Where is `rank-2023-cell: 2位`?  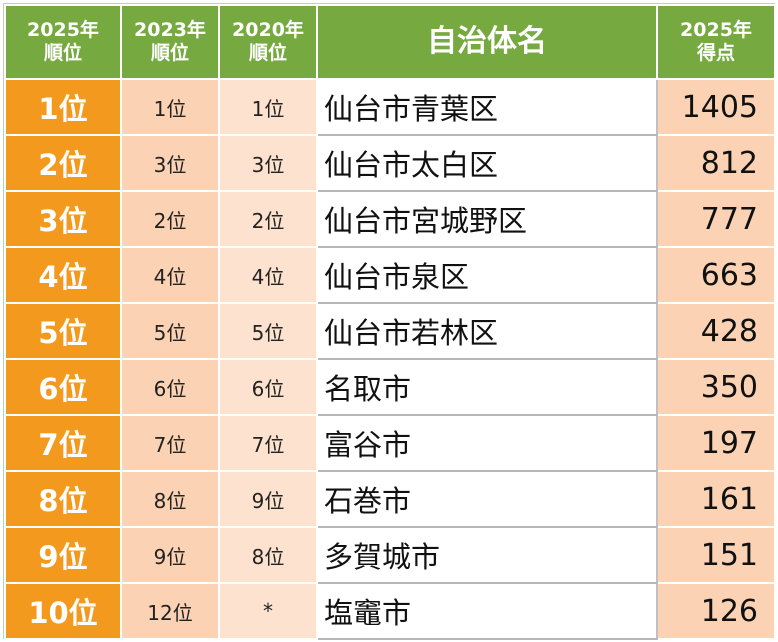 rank-2023-cell: 2位 is located at coordinates (170, 219).